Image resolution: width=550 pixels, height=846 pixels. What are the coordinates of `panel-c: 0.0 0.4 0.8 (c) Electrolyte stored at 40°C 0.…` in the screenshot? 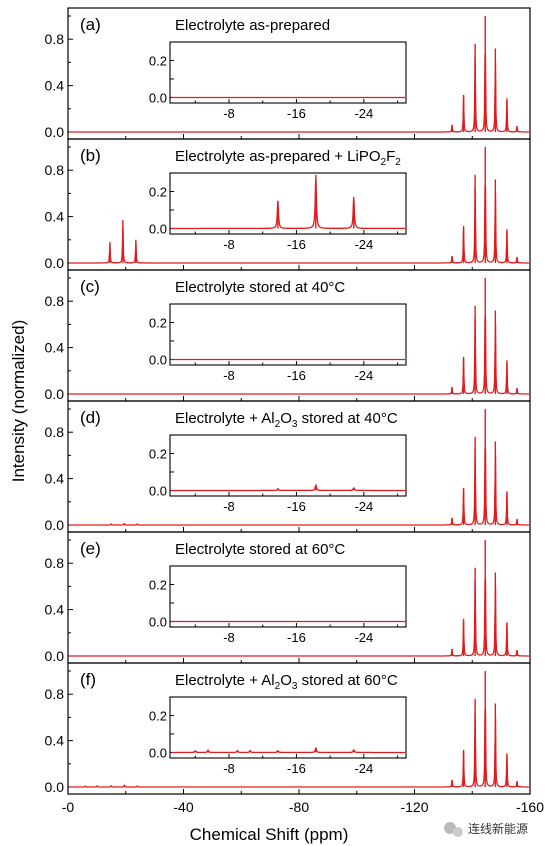 It's located at (288, 335).